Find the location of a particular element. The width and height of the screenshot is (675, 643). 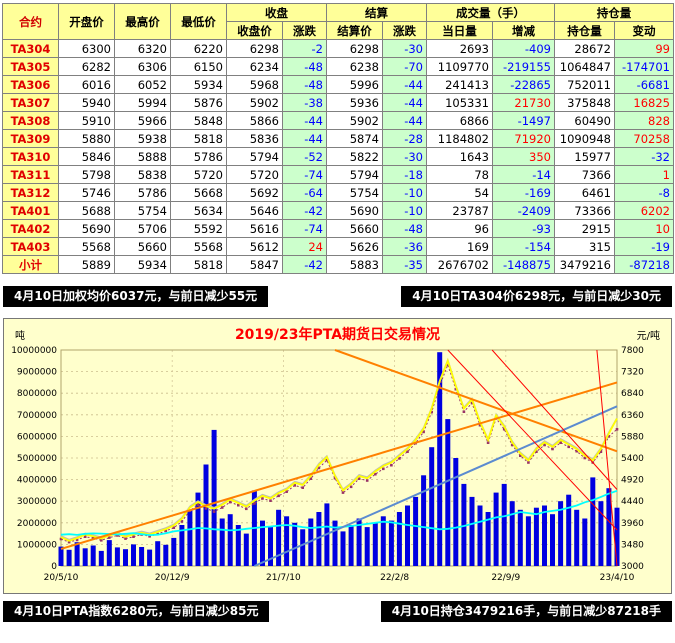

value-cell: 5646 is located at coordinates (254, 210).